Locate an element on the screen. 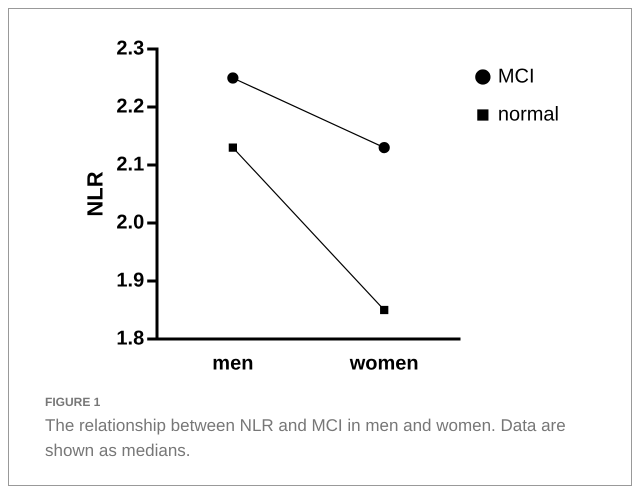 The image size is (644, 497). legend-label: normal is located at coordinates (529, 115).